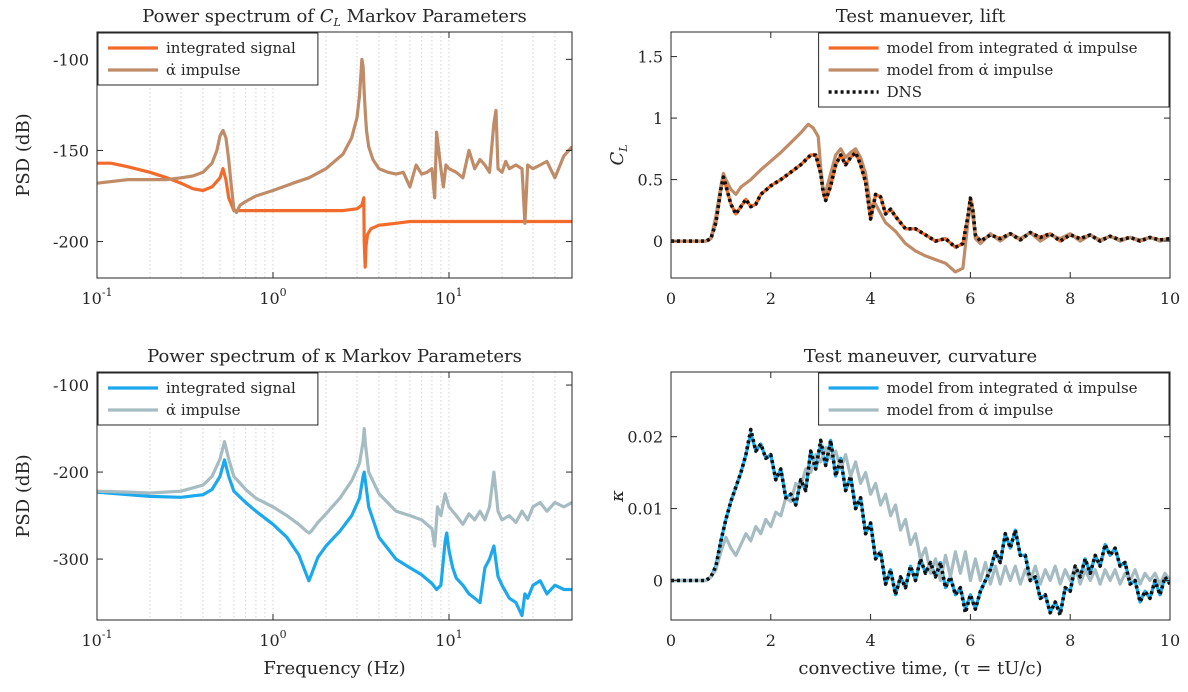 The image size is (1188, 692). I want to click on y-axis-label: CL, so click(618, 154).